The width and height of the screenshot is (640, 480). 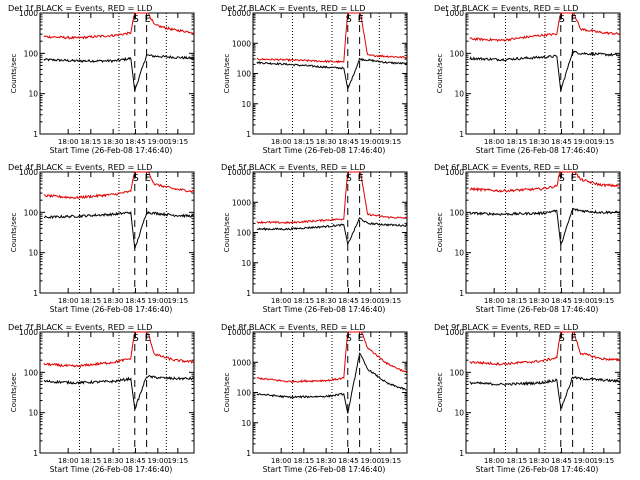 I want to click on chart-title: Det 4f BLACK = Events, RED = LLD, so click(x=80, y=167).